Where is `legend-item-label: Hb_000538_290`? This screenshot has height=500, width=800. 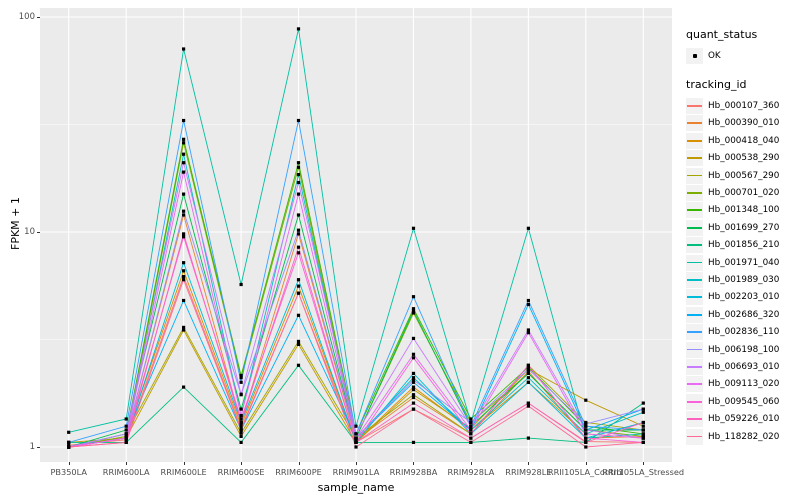
legend-item-label: Hb_000538_290 is located at coordinates (744, 158).